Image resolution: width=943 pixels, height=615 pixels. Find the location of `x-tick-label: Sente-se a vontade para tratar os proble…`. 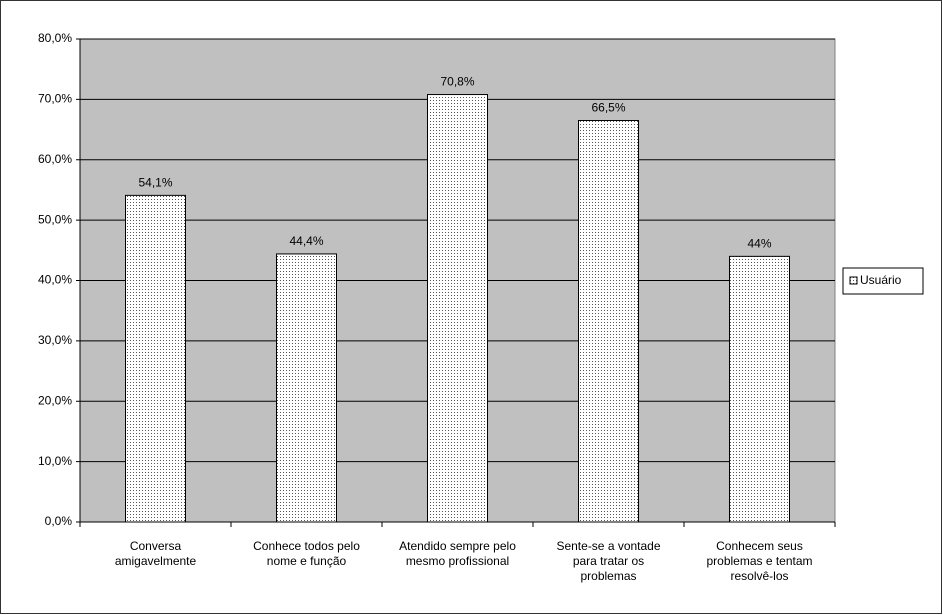

x-tick-label: Sente-se a vontade para tratar os proble… is located at coordinates (608, 561).